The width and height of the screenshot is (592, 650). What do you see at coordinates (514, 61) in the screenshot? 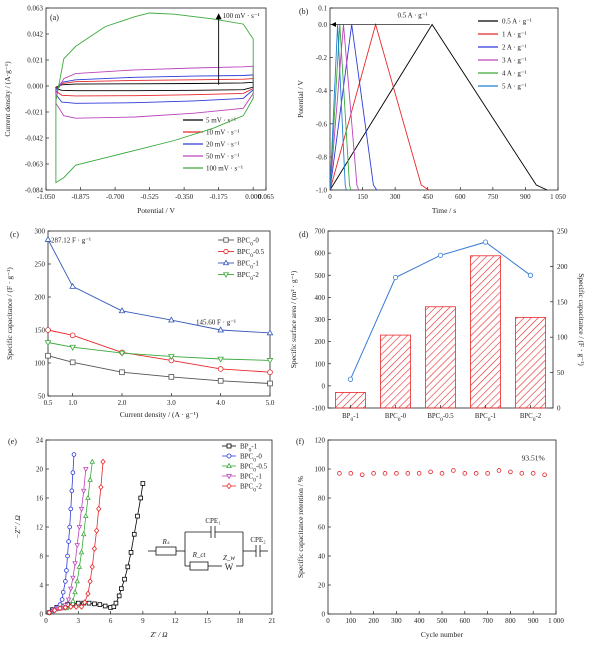
I see `legend-label-3: 3 A · g⁻¹` at bounding box center [514, 61].